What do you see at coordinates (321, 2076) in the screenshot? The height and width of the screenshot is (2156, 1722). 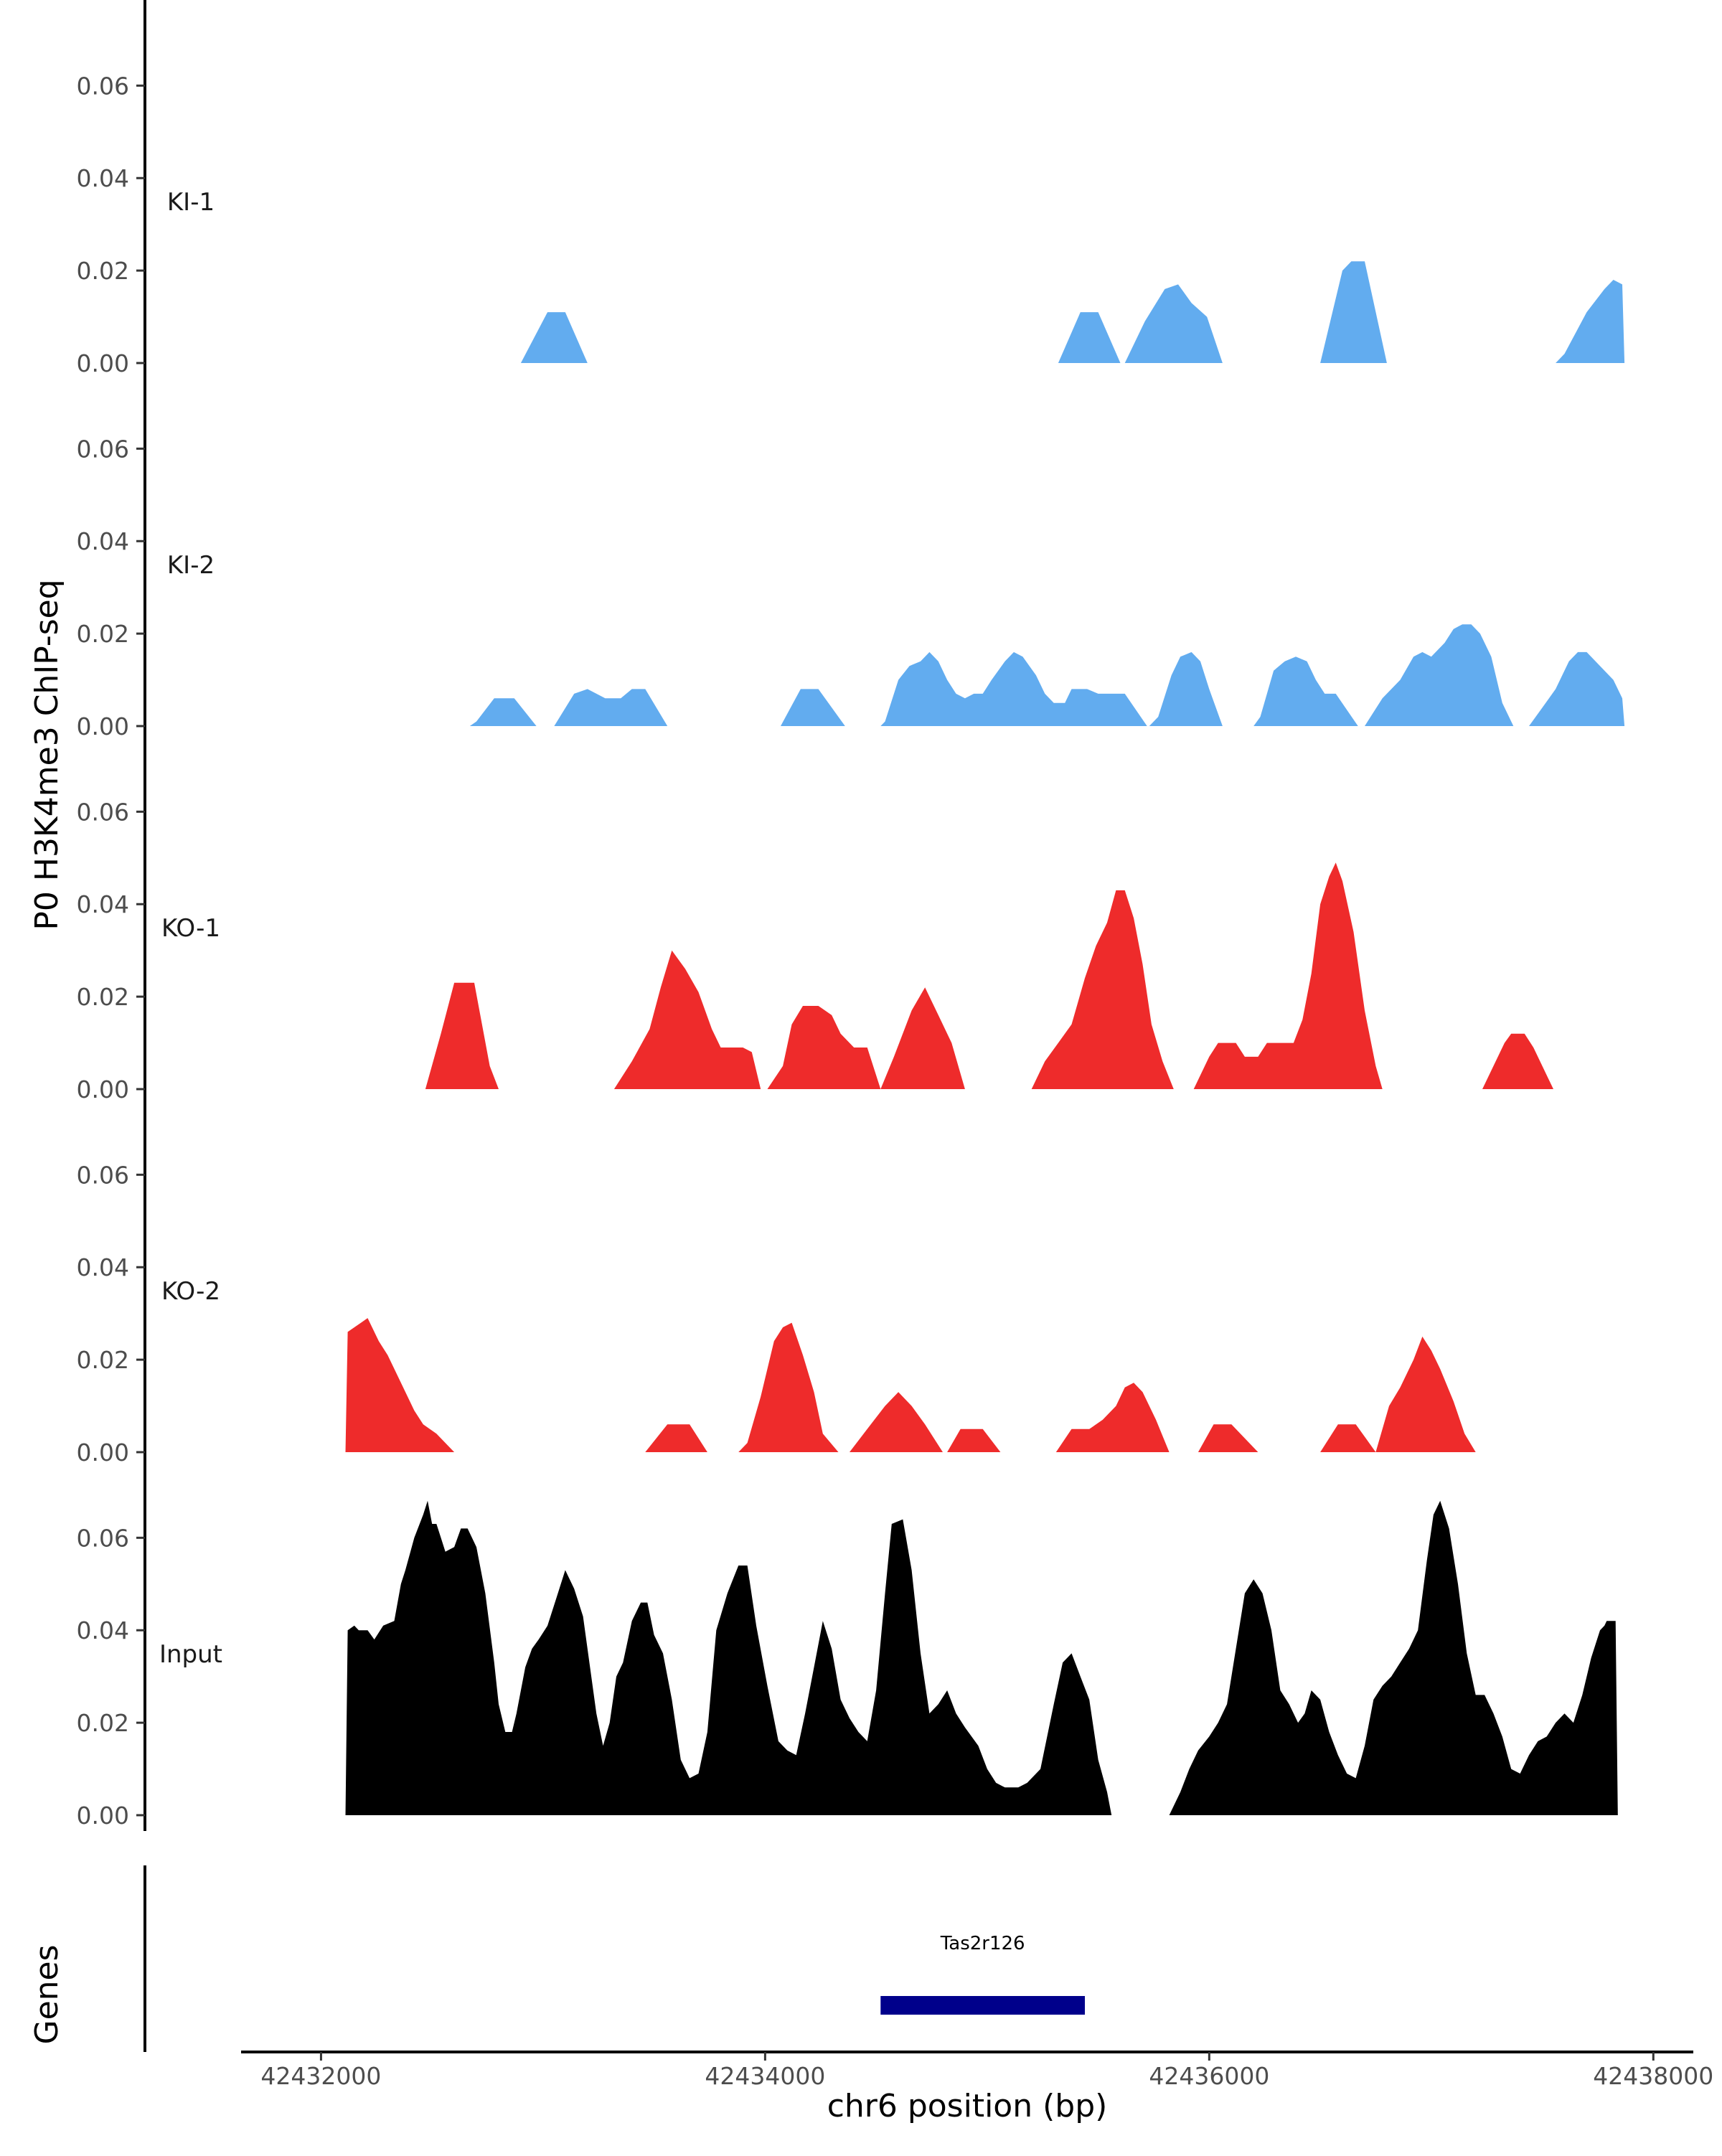 I see `x-tick-label: 42432000` at bounding box center [321, 2076].